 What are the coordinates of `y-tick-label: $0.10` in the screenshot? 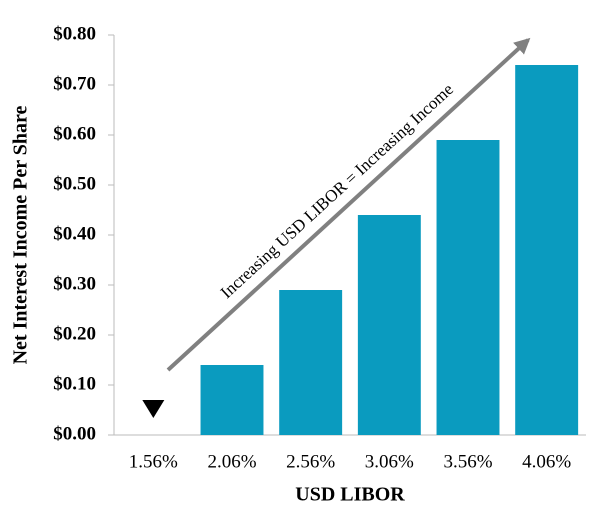 It's located at (74, 383).